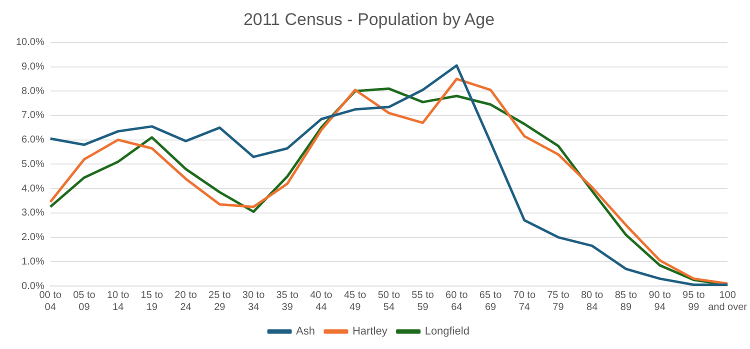  Describe the element at coordinates (490, 301) in the screenshot. I see `x-tick-label: 65 to 69` at that location.